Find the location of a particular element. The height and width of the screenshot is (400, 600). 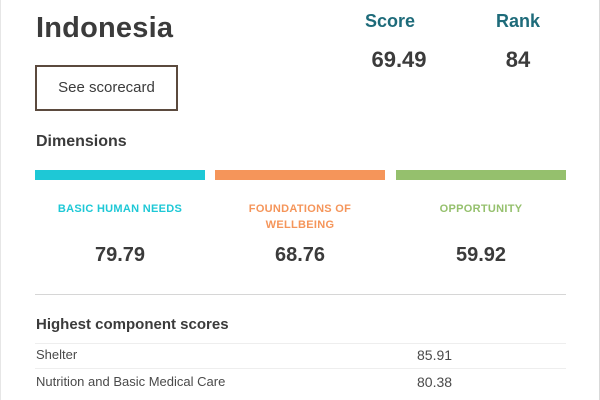

foundations-of-wellbeing-label: FOUNDATIONS OF WELLBEING is located at coordinates (300, 217).